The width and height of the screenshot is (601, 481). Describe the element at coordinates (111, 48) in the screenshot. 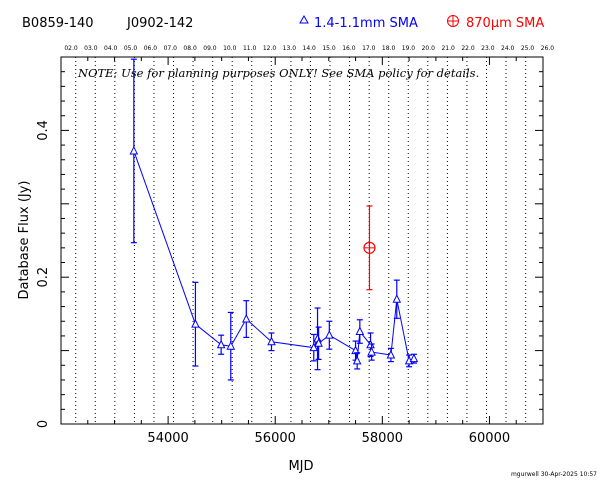

I see `top-year-label: 04.0` at that location.